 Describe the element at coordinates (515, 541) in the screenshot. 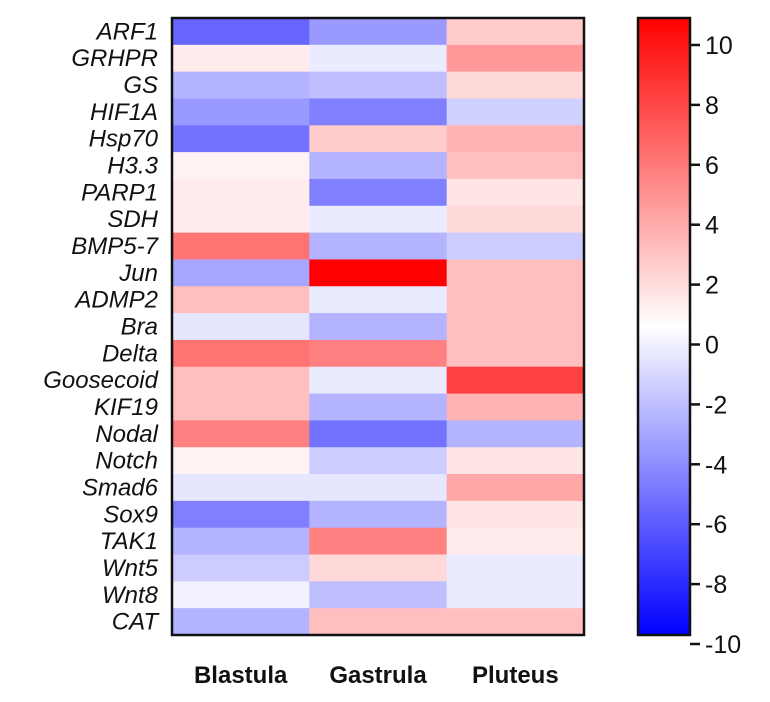

I see `heatmap-cell-tak1-pluteus` at that location.